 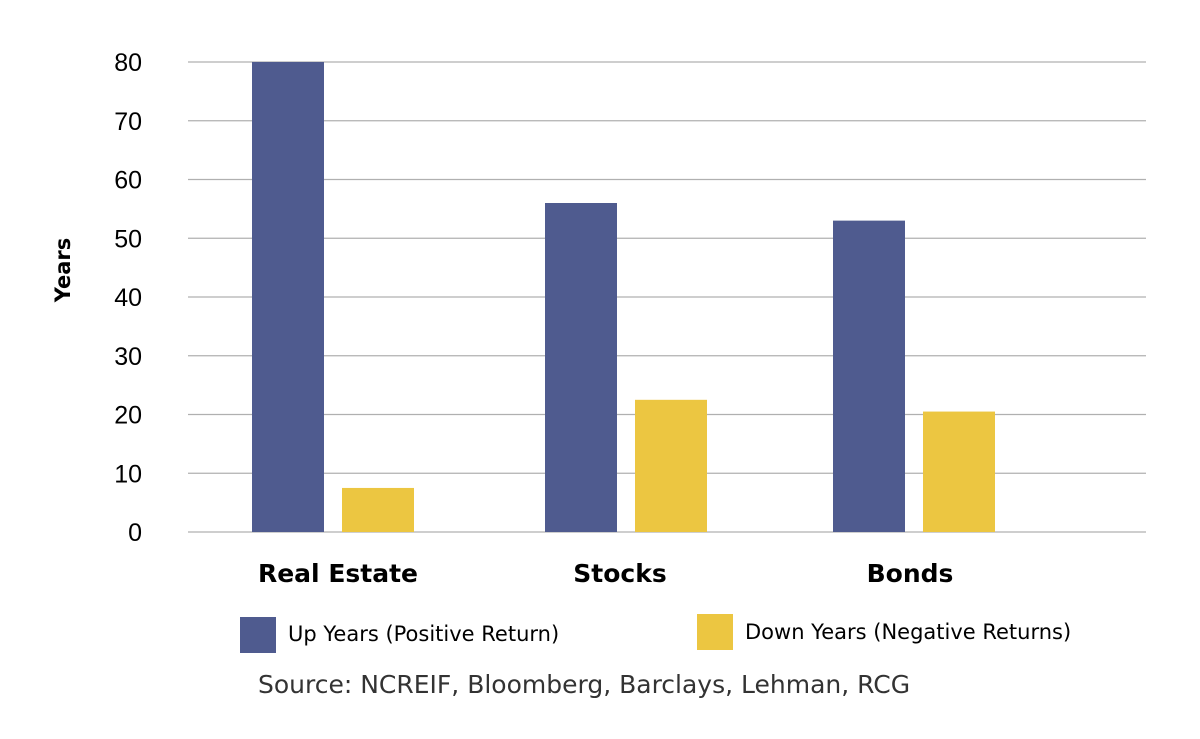 What do you see at coordinates (910, 573) in the screenshot?
I see `category-label: Bonds` at bounding box center [910, 573].